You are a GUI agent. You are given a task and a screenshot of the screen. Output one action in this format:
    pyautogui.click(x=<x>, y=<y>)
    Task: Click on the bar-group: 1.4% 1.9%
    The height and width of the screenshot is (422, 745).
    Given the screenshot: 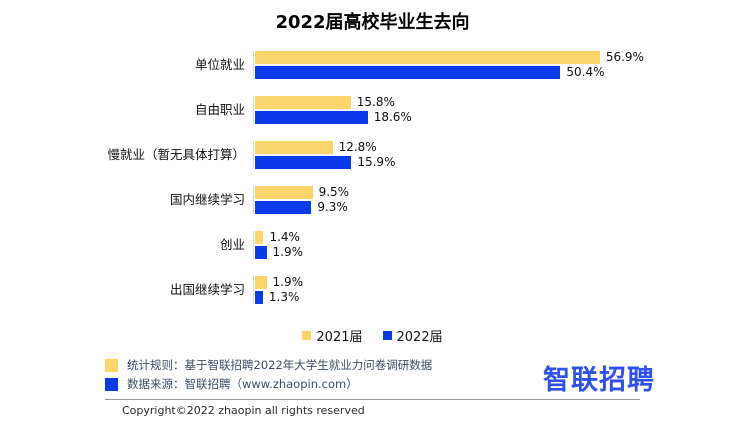 What is the action you would take?
    pyautogui.click(x=479, y=244)
    